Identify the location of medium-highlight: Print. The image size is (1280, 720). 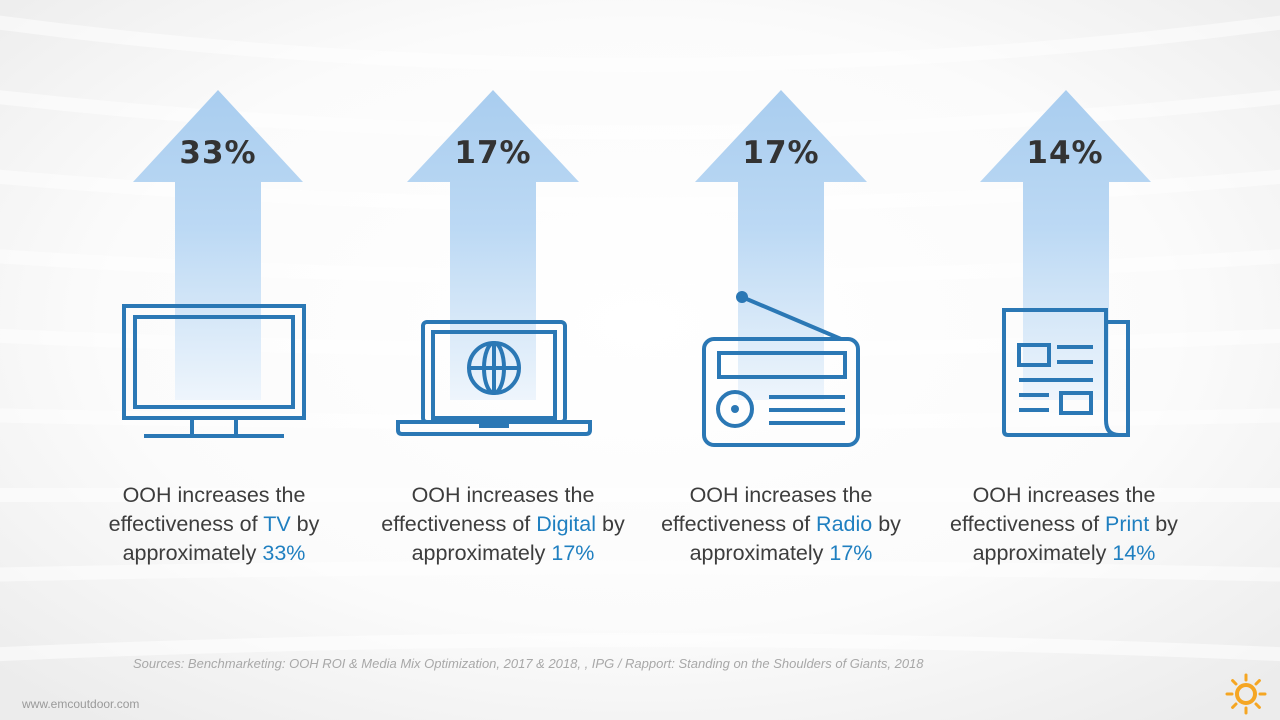
(1127, 524).